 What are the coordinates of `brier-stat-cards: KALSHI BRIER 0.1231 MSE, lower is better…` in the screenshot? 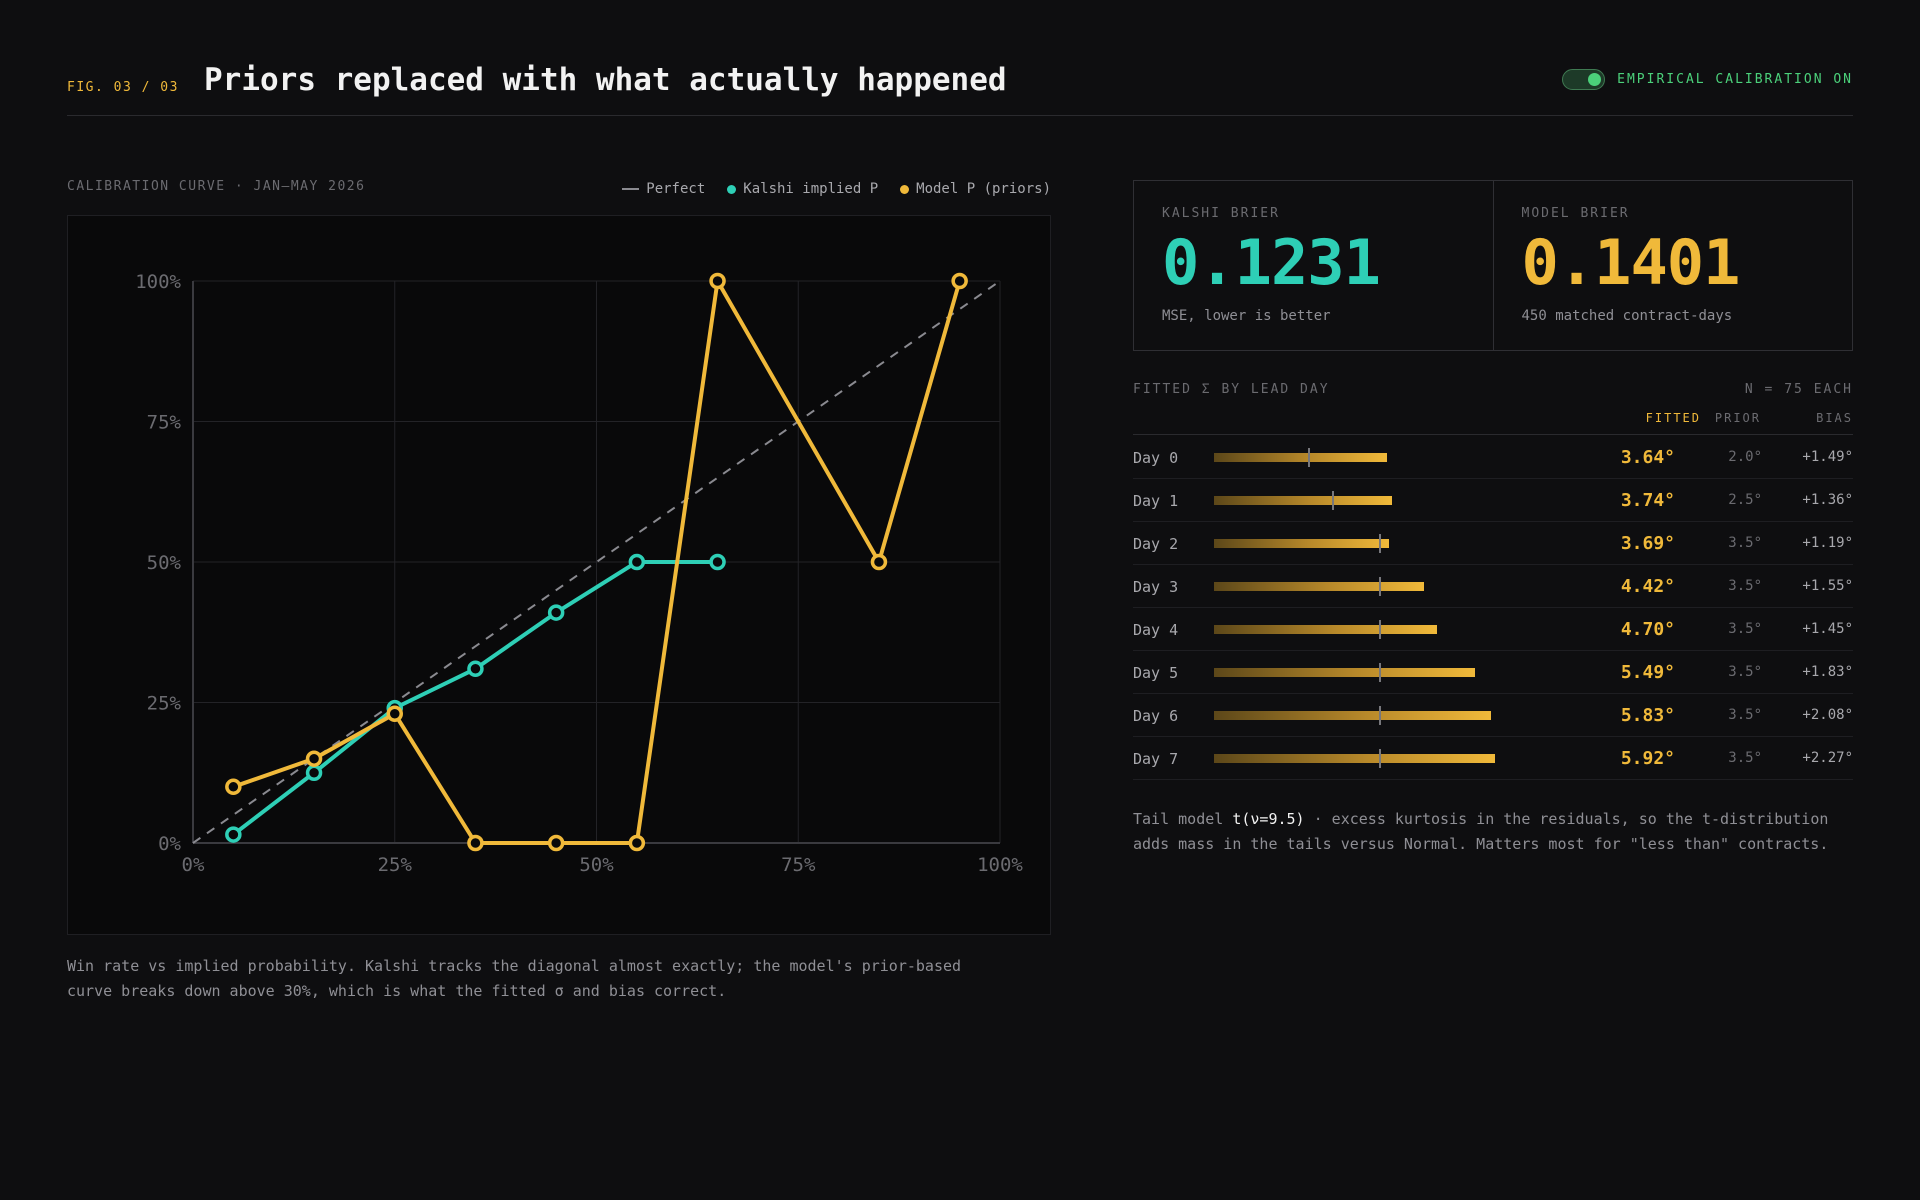 It's located at (1493, 265).